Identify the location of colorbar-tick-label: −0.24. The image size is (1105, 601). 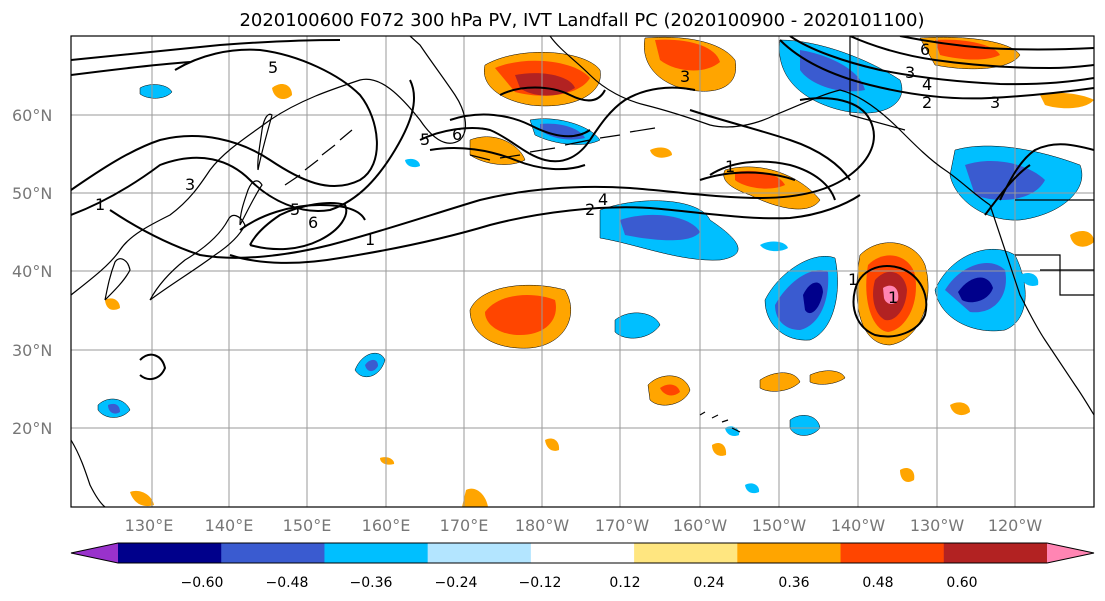
(456, 583).